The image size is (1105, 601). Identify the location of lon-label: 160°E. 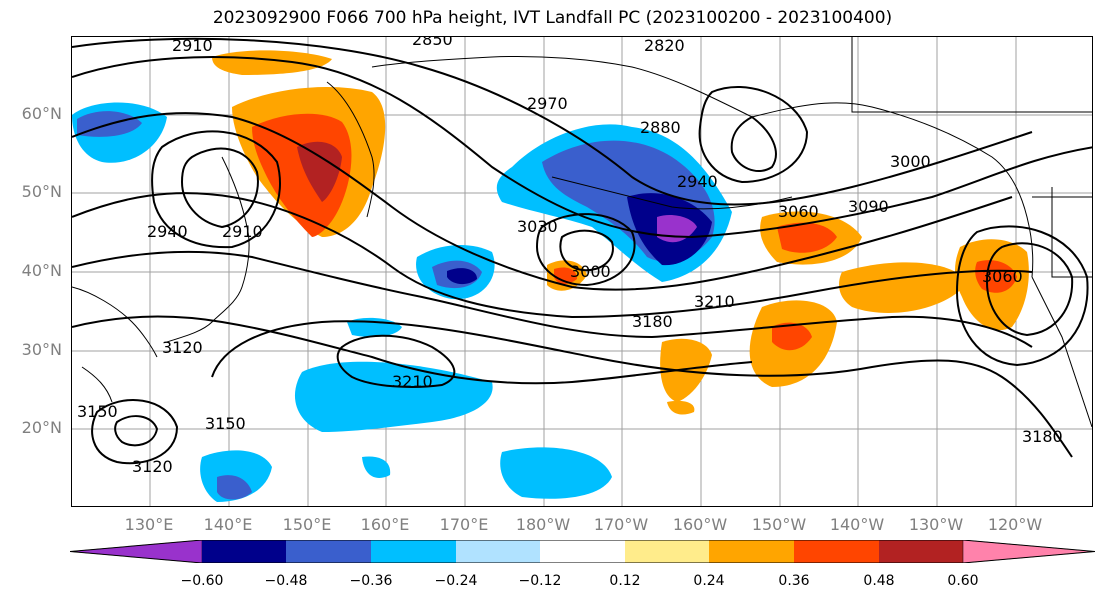
(385, 524).